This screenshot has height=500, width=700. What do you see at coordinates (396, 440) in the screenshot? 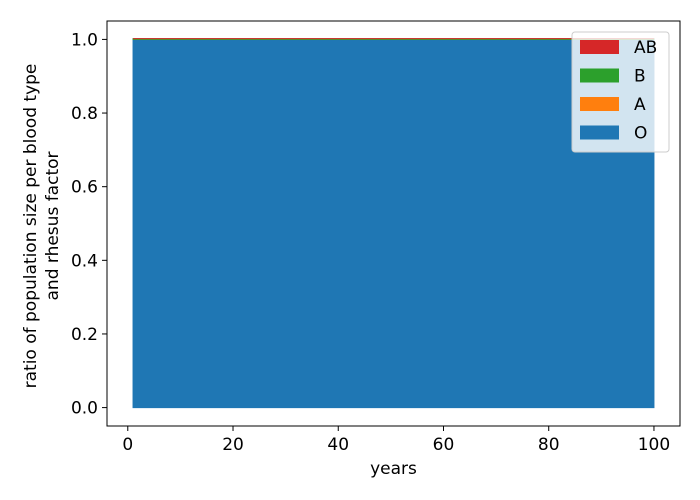
I see `x-axis-ticks: 0 20 40 60 80 100` at bounding box center [396, 440].